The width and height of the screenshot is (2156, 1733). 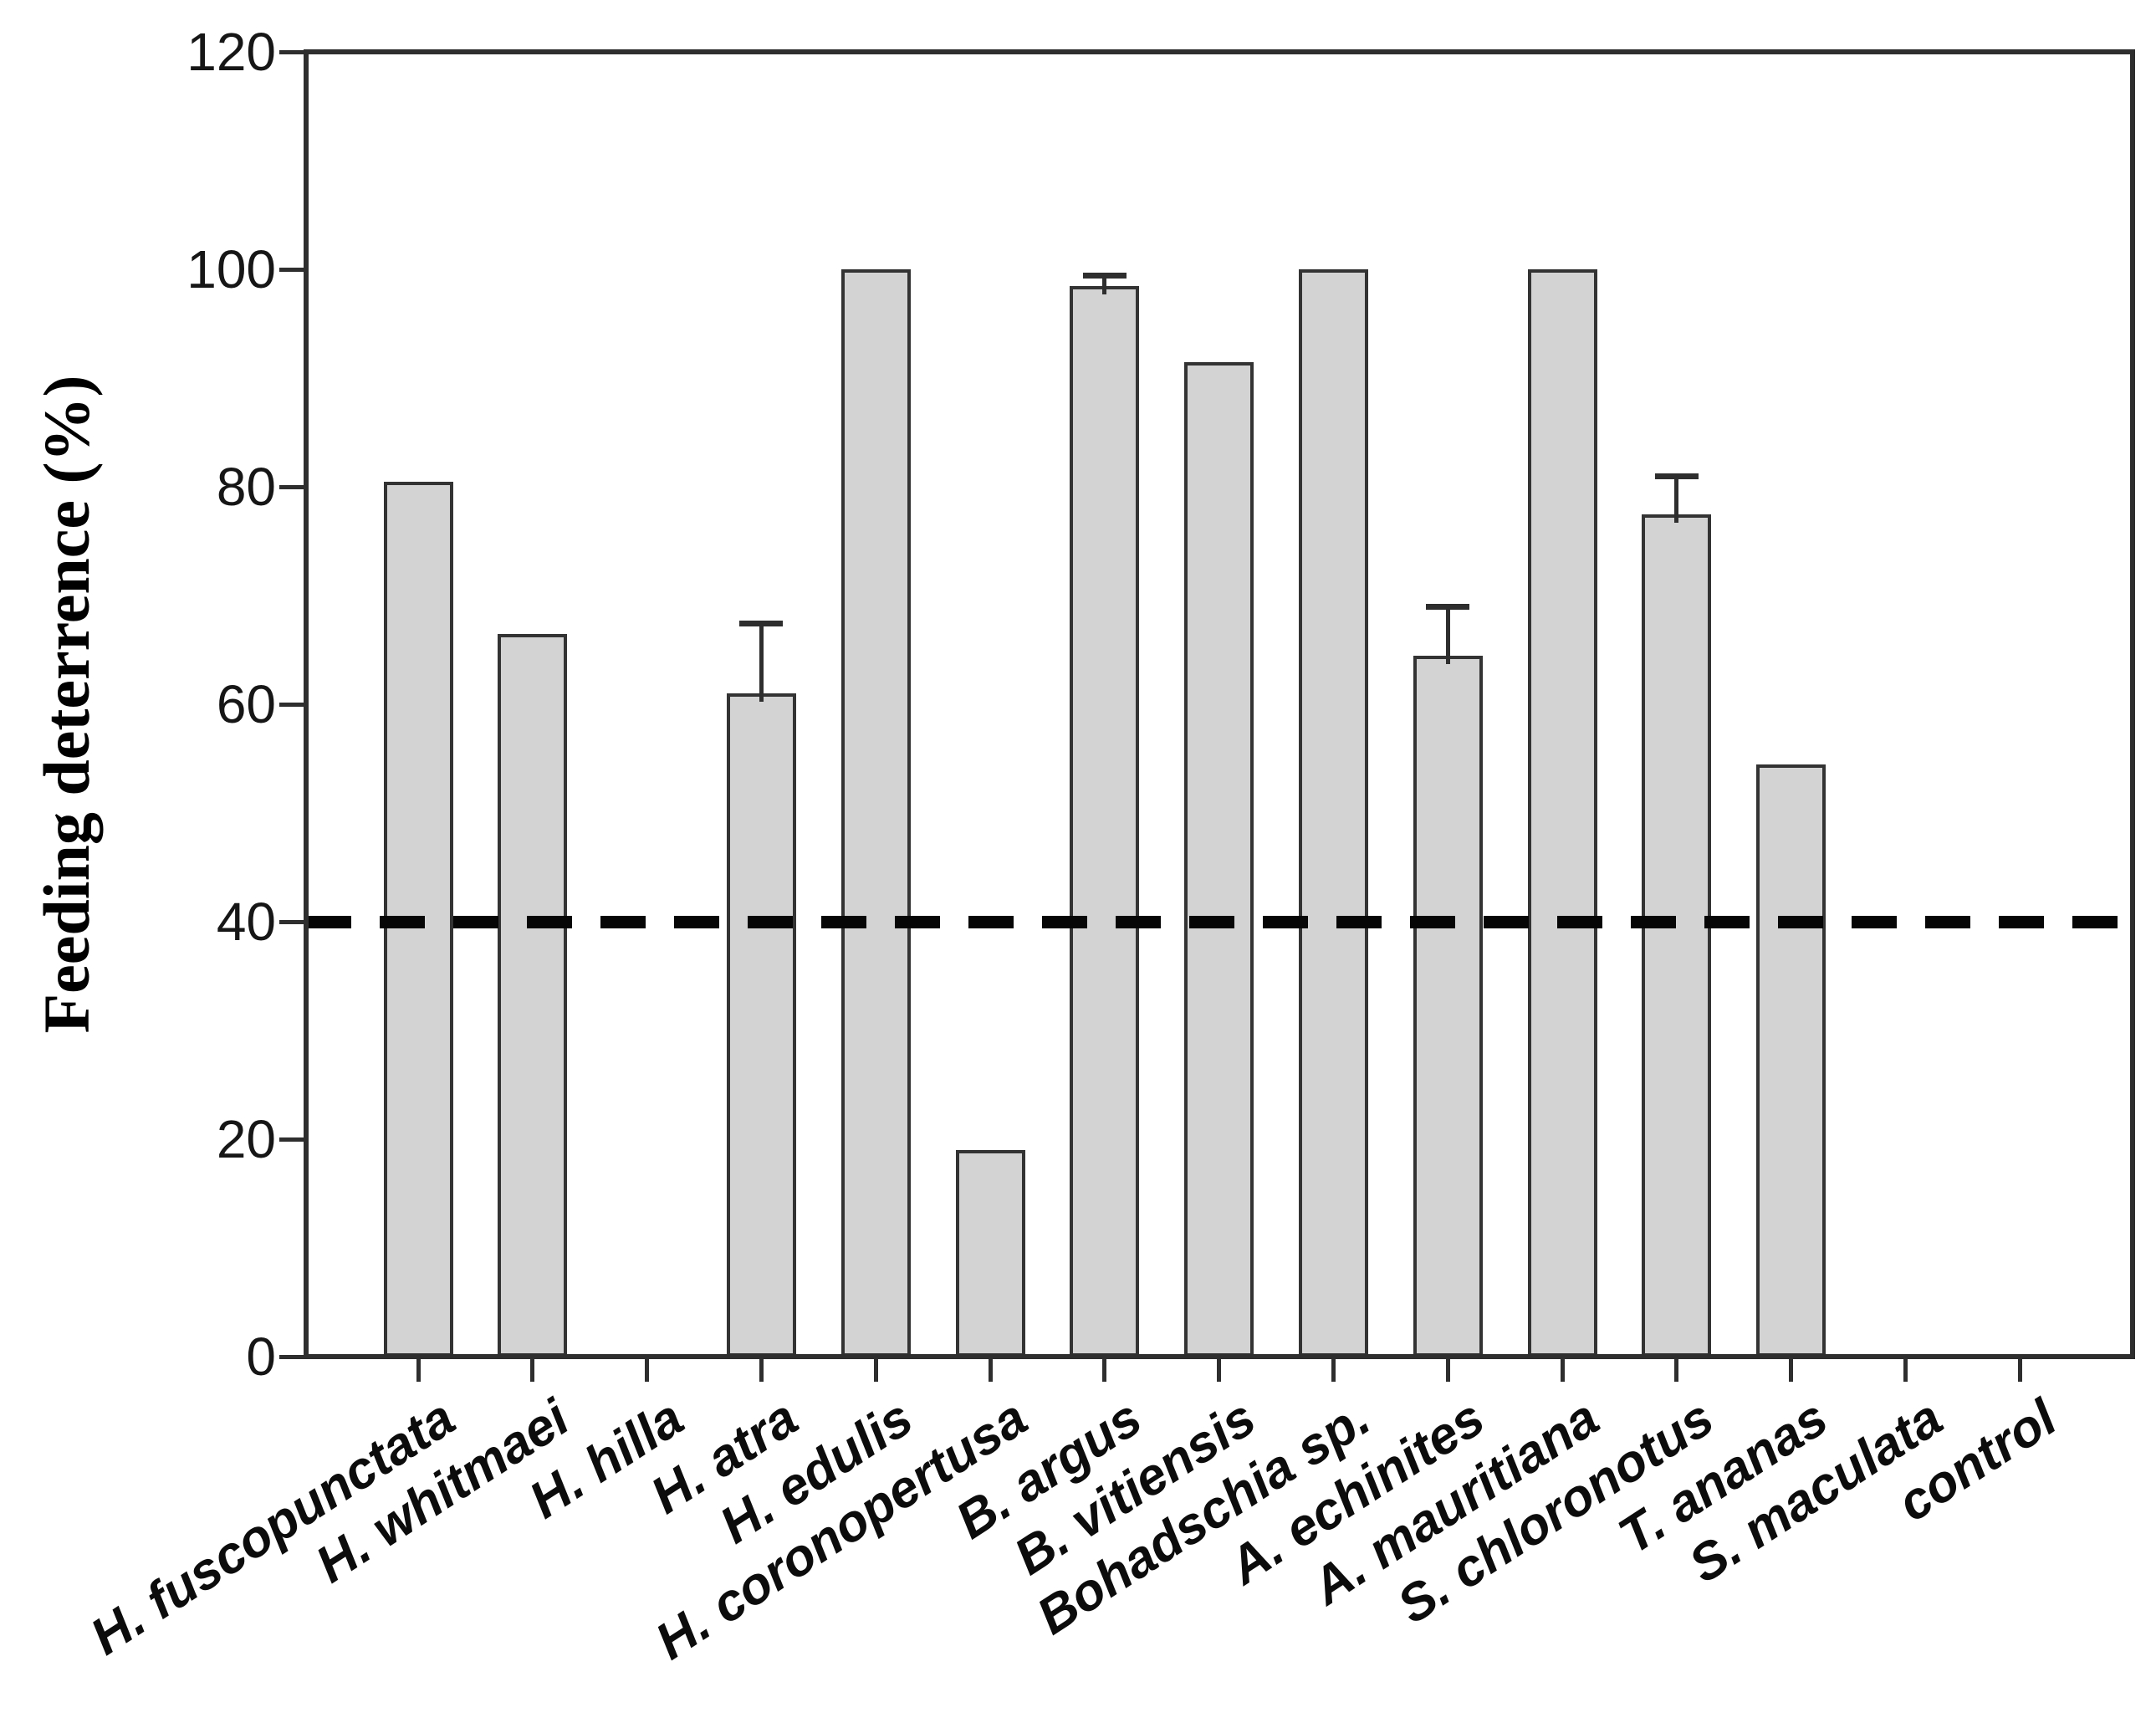 What do you see at coordinates (1219, 51) in the screenshot?
I see `axis-frame-top` at bounding box center [1219, 51].